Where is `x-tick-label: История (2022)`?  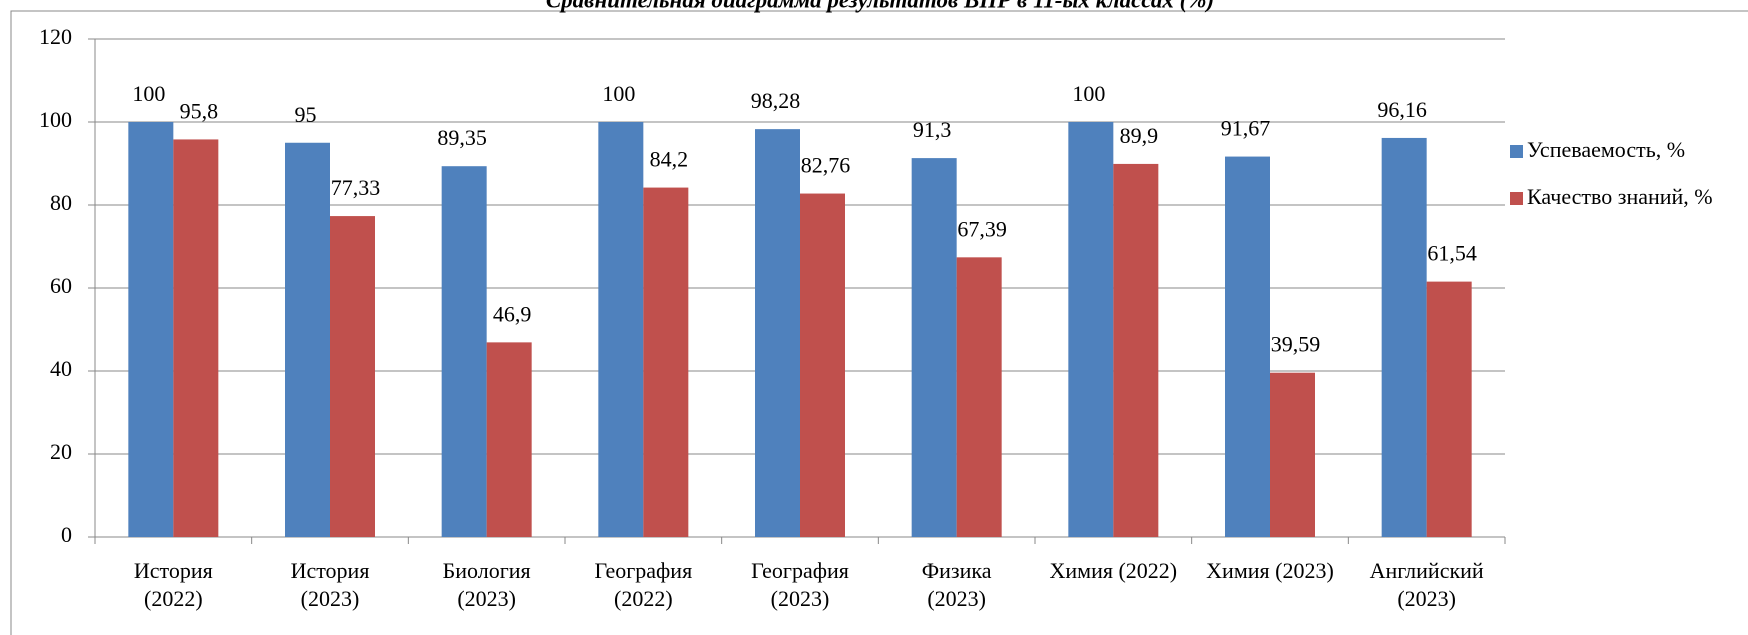
x-tick-label: История (2022) is located at coordinates (173, 584).